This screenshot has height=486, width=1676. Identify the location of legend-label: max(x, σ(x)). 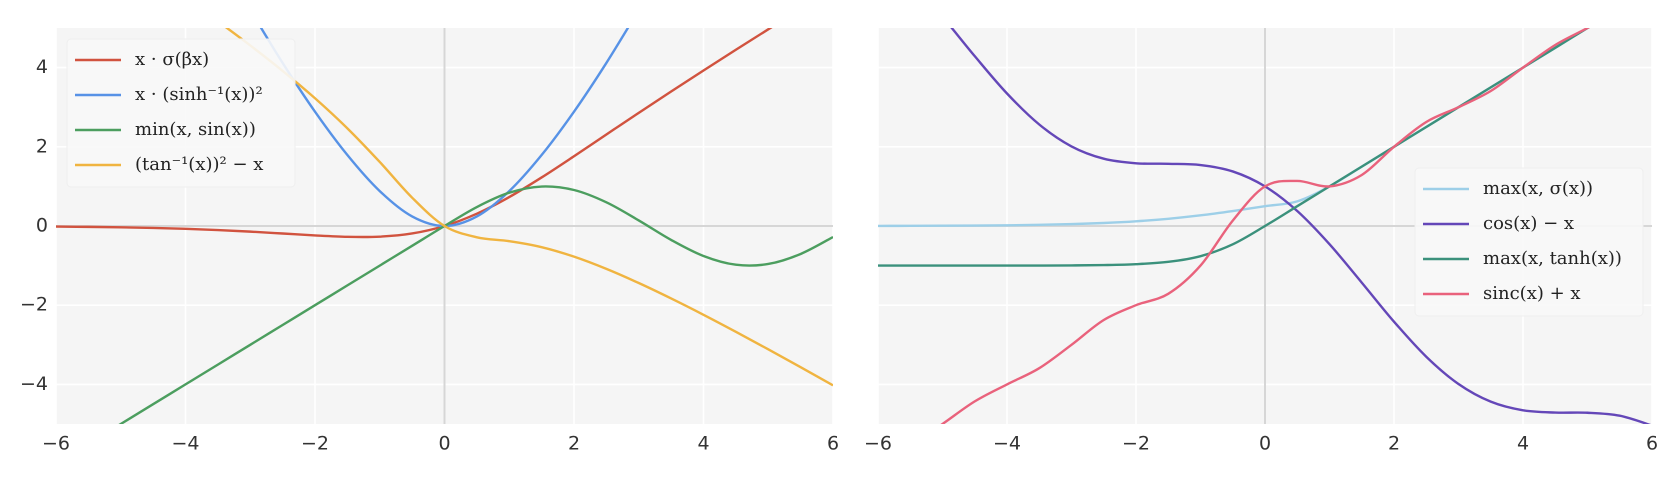
(1538, 188).